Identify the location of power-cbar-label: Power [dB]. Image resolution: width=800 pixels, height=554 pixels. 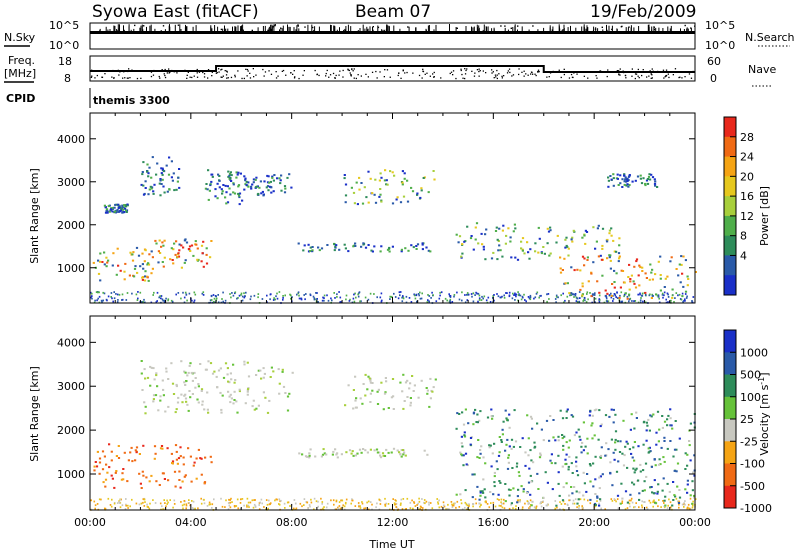
(764, 216).